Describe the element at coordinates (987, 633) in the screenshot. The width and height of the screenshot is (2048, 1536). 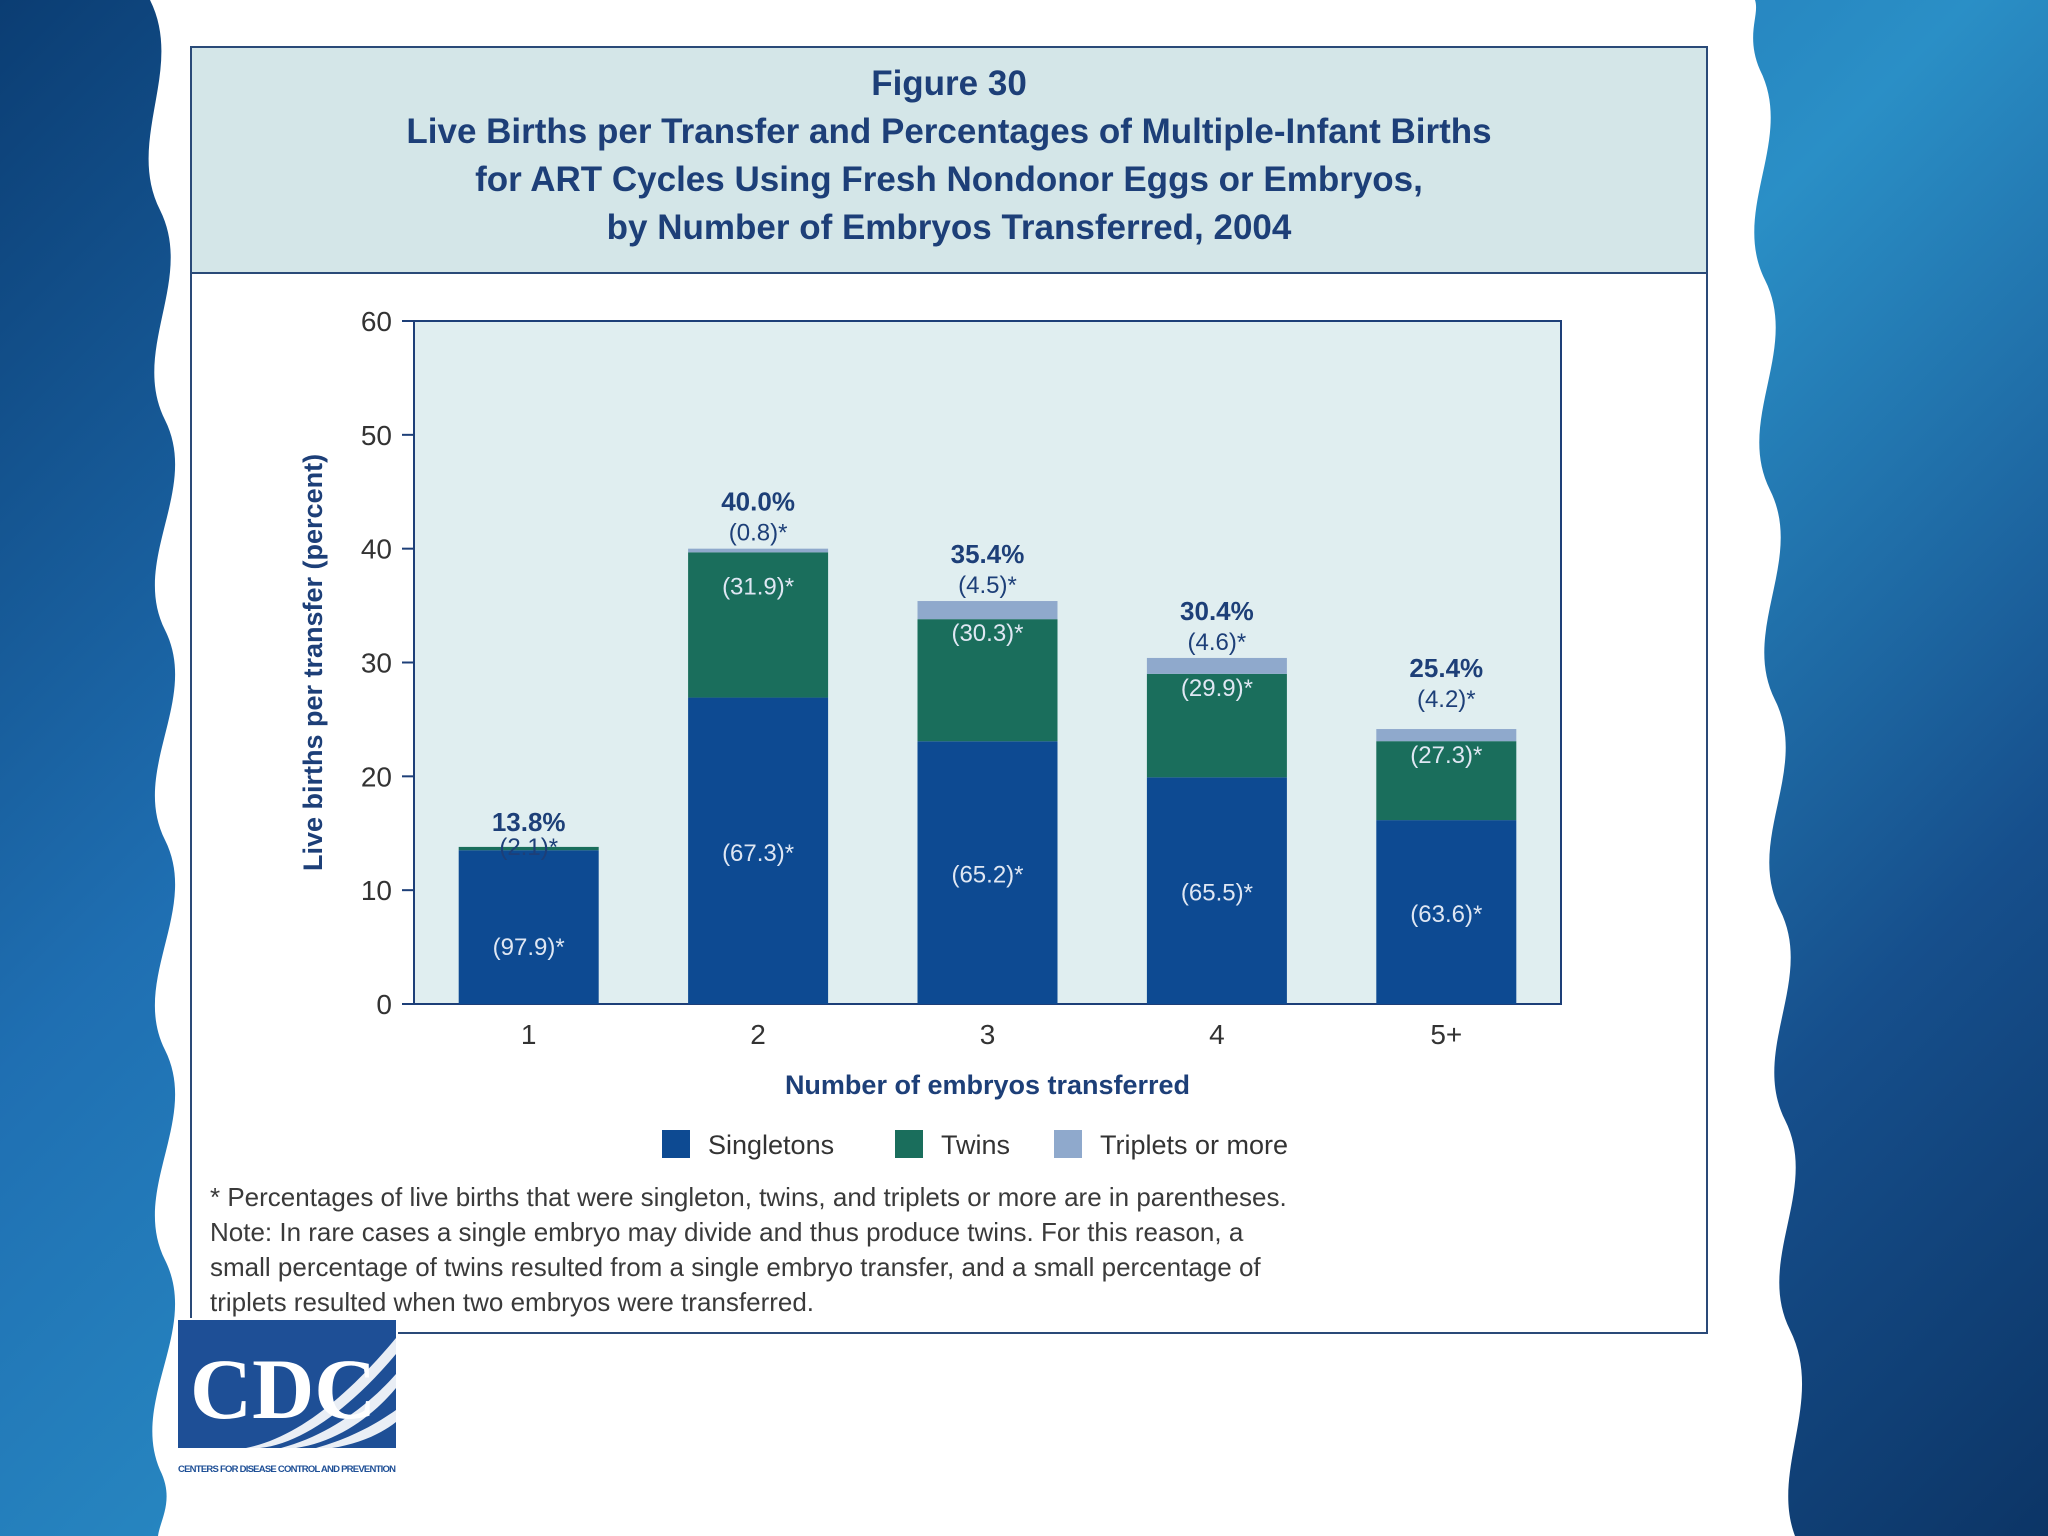
I see `segment-label: (30.3)*` at that location.